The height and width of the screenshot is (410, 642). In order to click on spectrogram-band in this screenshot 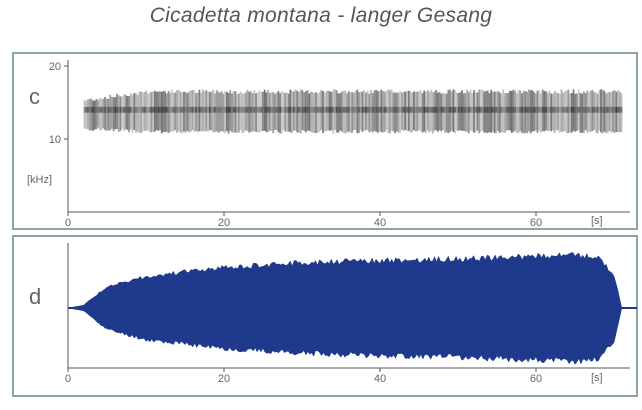, I will do `click(353, 111)`.